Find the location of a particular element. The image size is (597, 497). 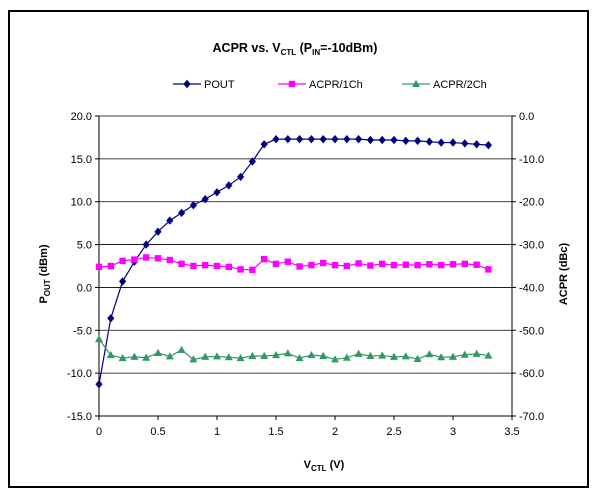

x-tick-label: 0.5 is located at coordinates (157, 432).